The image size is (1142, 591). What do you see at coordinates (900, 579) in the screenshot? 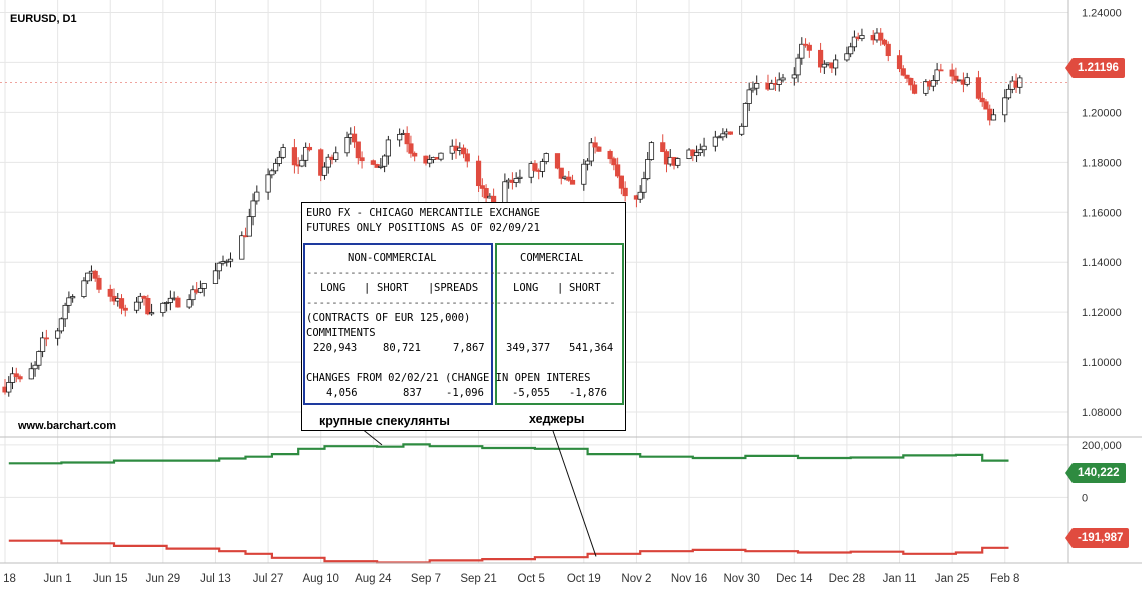
I see `time-tick-label: Jan 11` at bounding box center [900, 579].